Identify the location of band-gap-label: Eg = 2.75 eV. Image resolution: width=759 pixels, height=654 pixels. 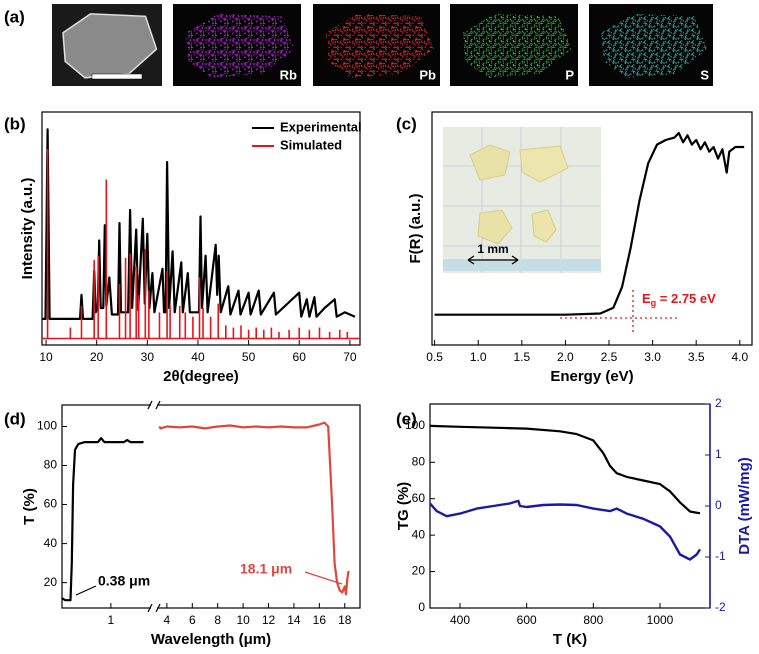
(679, 299).